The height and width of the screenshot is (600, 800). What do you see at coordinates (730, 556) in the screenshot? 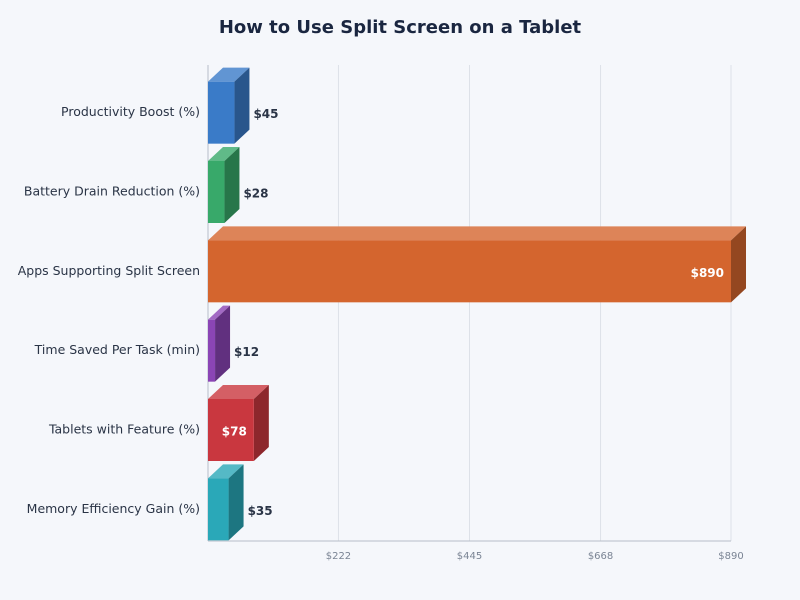
I see `x-tick-label: $890` at bounding box center [730, 556].